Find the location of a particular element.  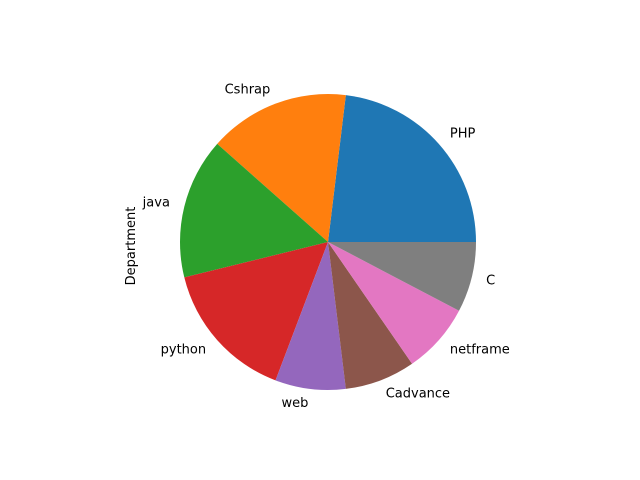

pie-slice-cadvance is located at coordinates (370, 315).